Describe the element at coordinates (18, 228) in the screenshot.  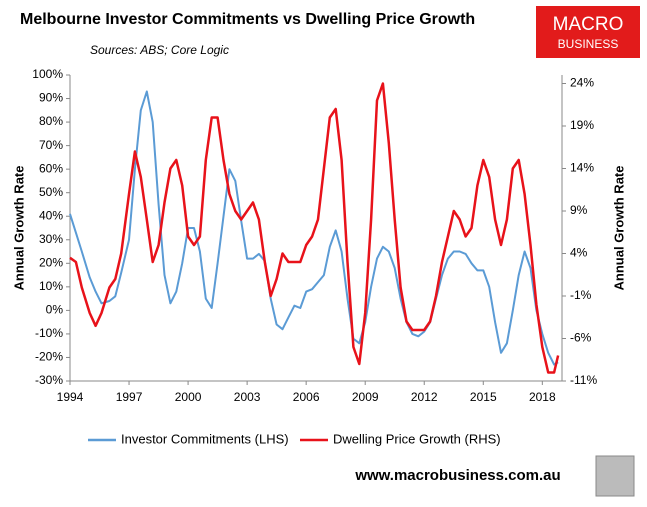
I see `y-axis-label: Annual Growth Rate` at that location.